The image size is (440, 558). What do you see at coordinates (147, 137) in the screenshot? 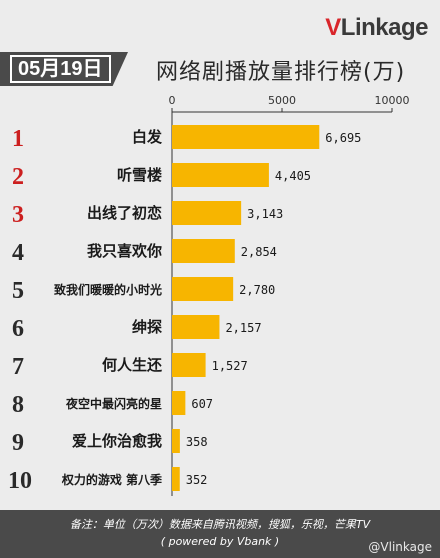
I see `category-label: 白发` at bounding box center [147, 137].